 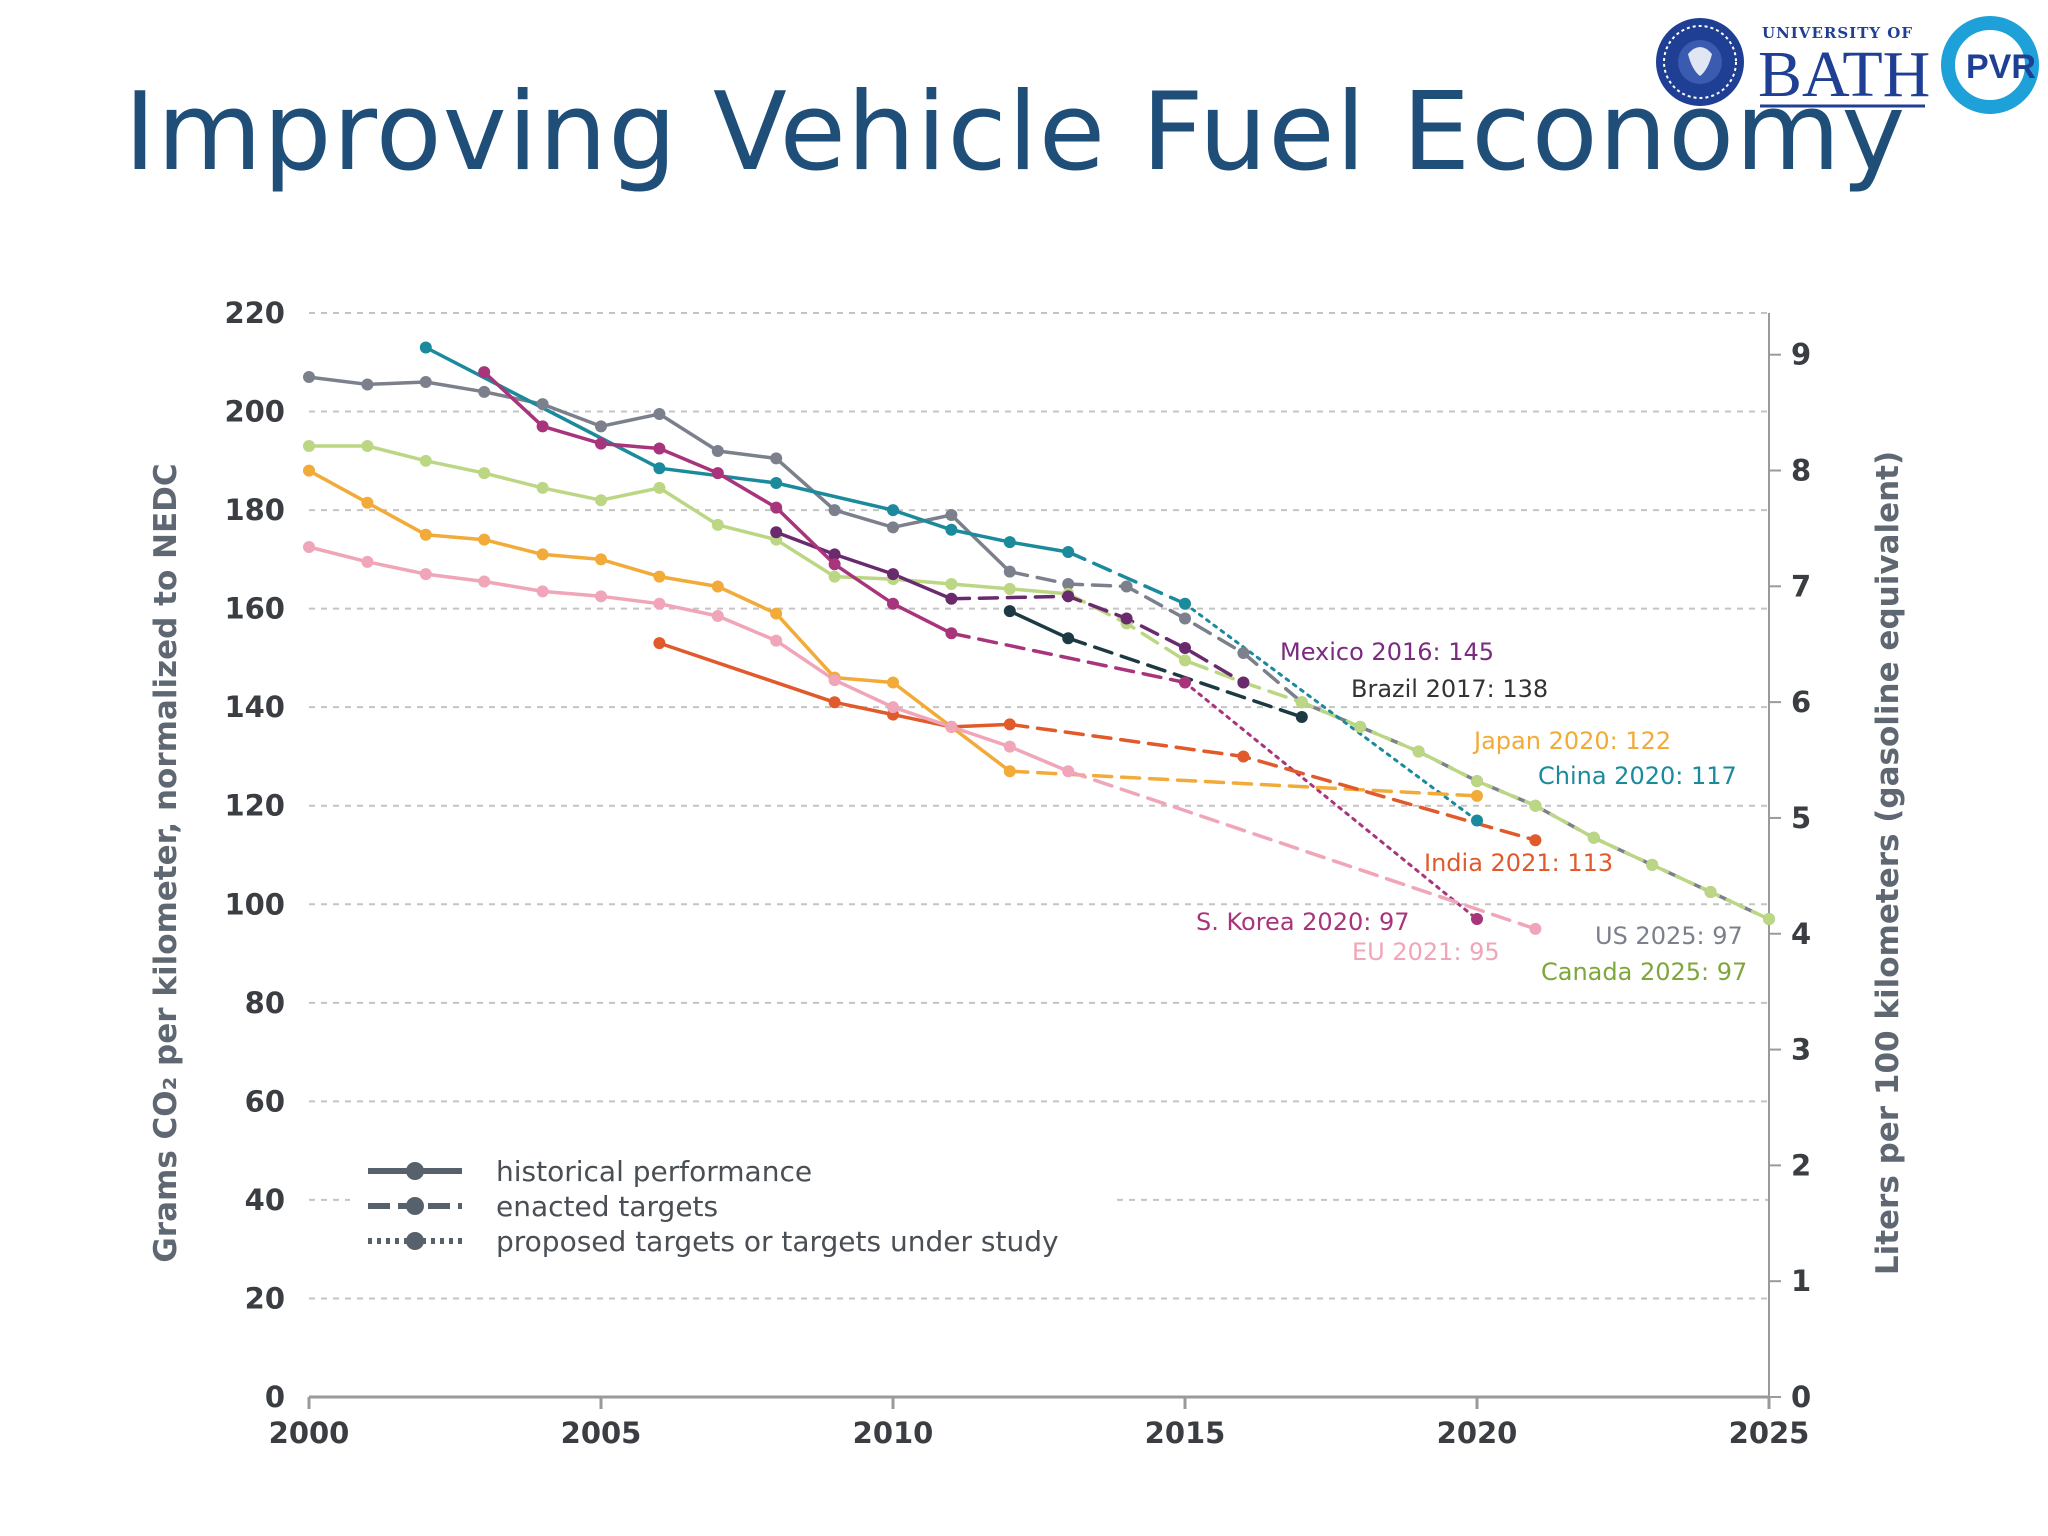 I want to click on mexico-historical-line, so click(x=864, y=565).